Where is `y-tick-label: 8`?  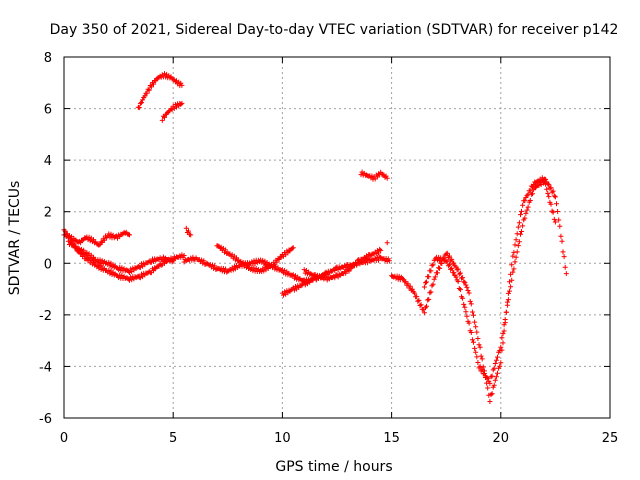
y-tick-label: 8 is located at coordinates (48, 58).